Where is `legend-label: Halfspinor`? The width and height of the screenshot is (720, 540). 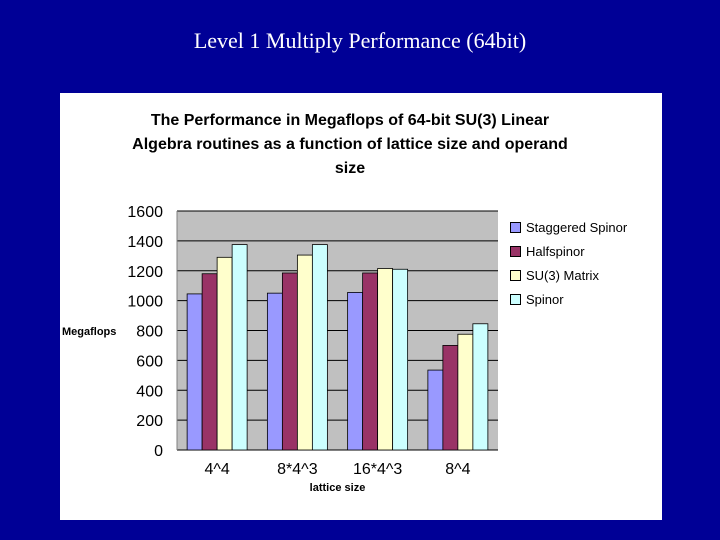 legend-label: Halfspinor is located at coordinates (555, 251).